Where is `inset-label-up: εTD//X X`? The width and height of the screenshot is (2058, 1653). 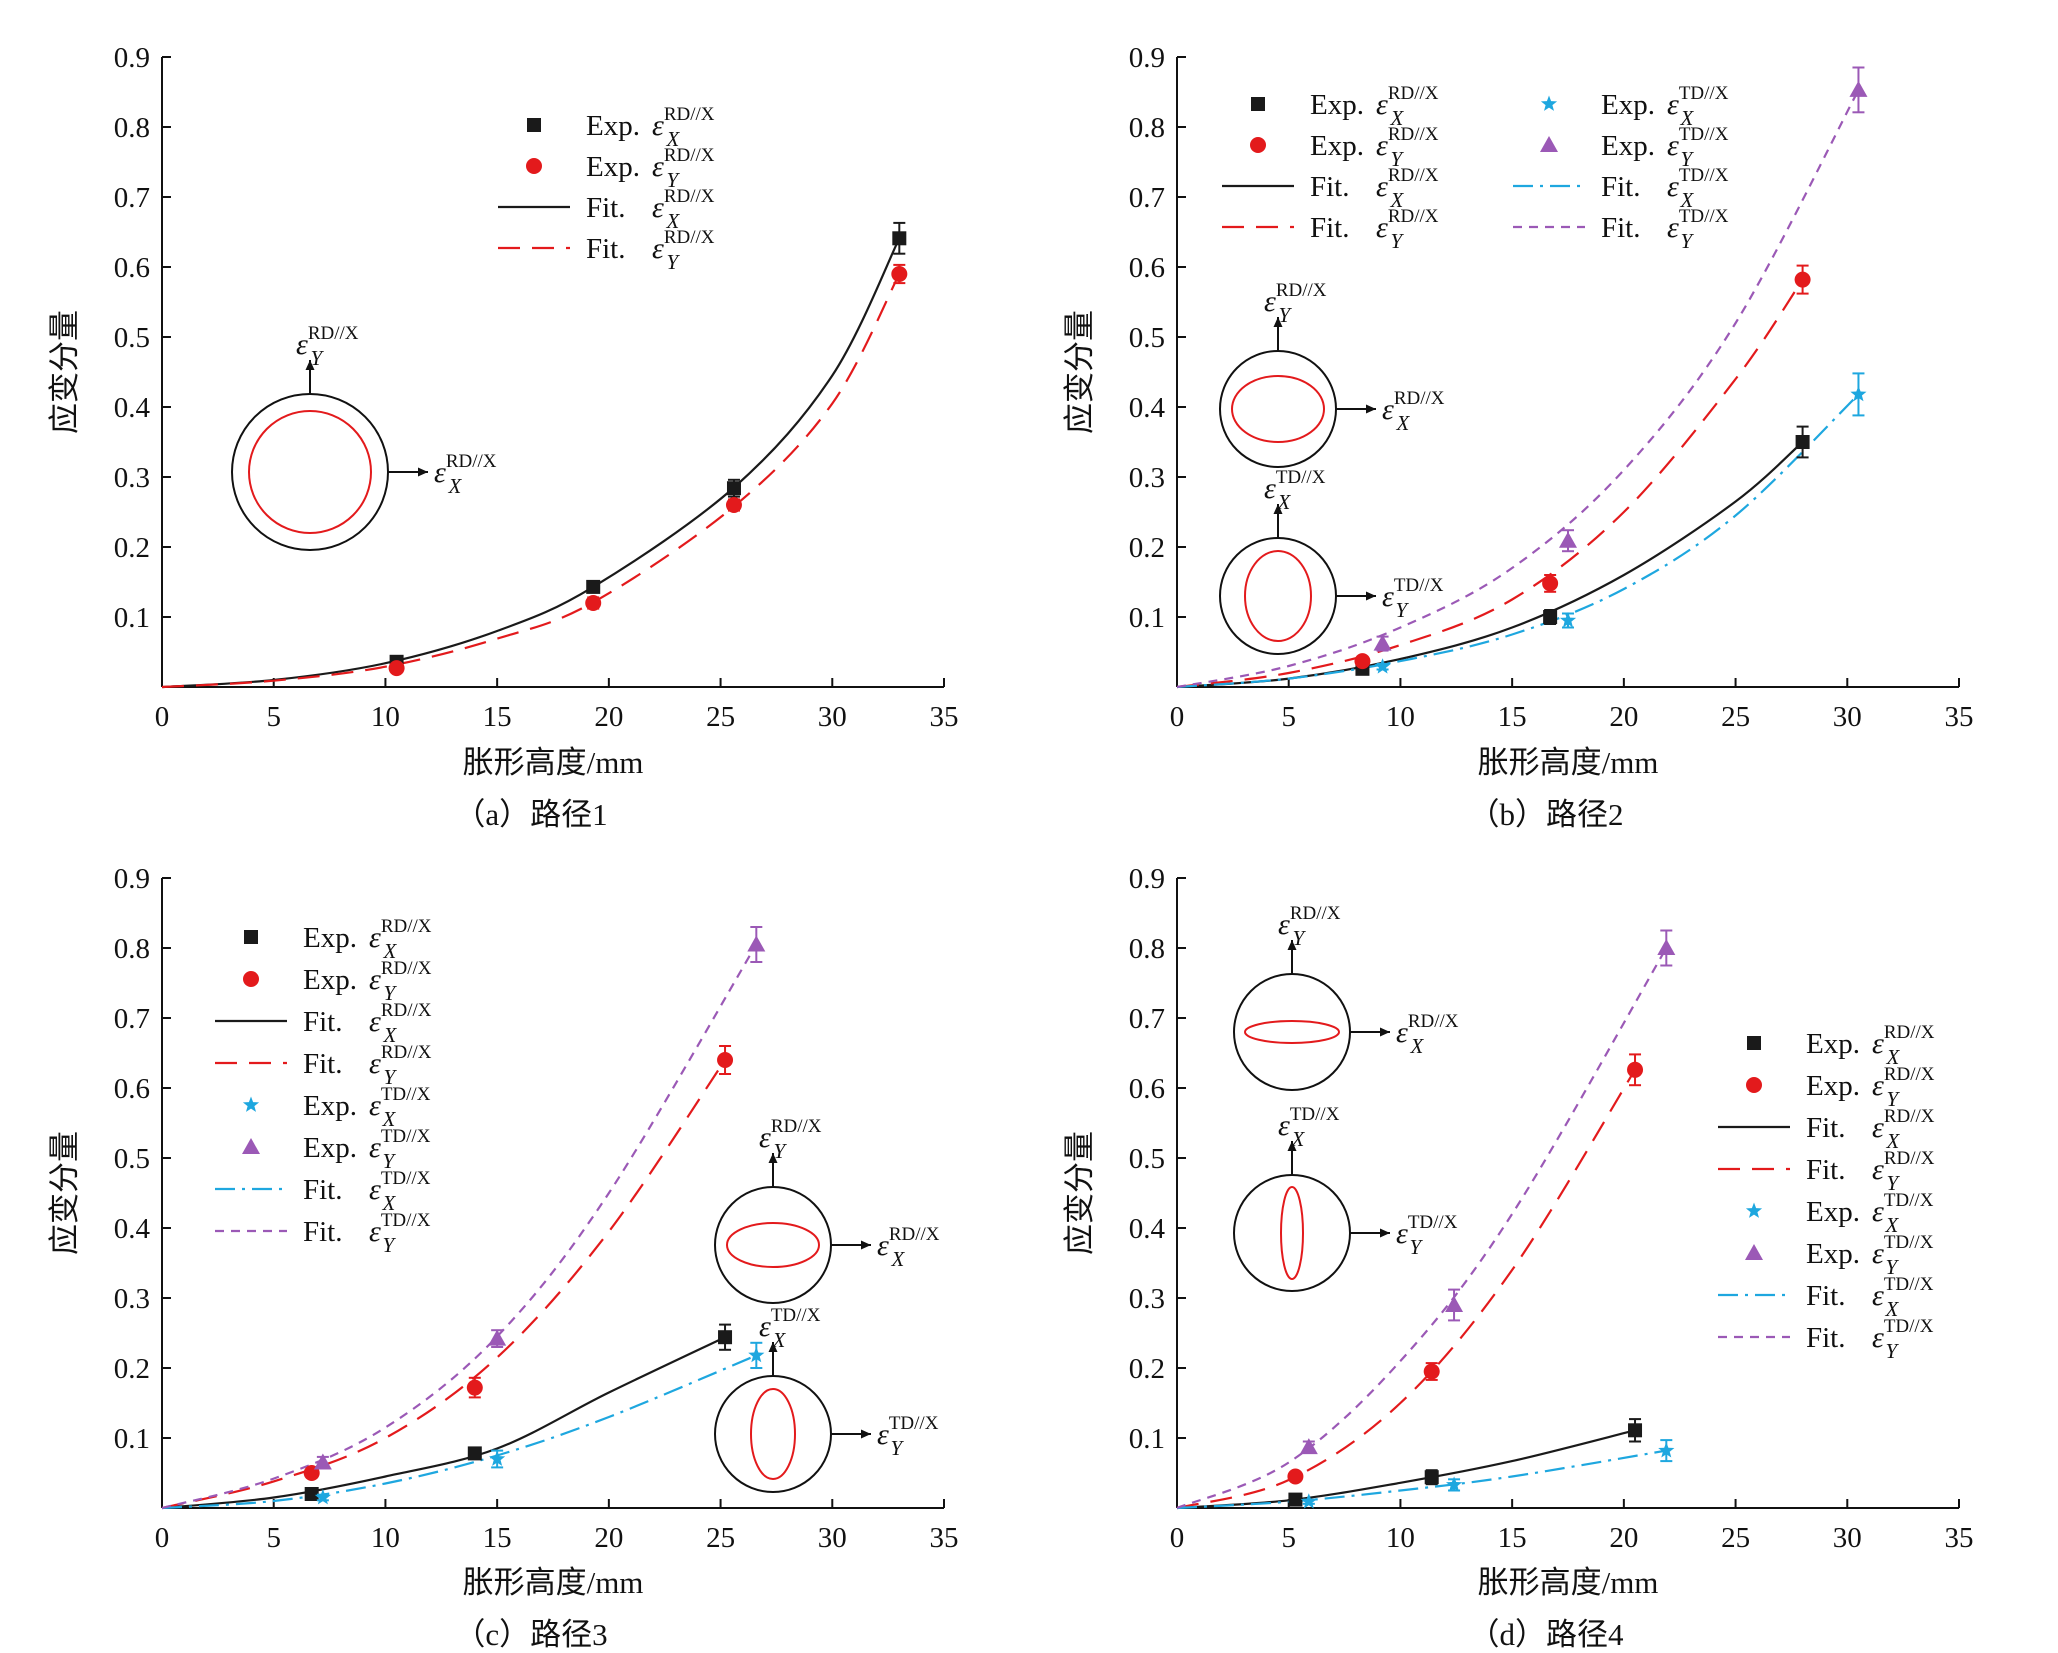 inset-label-up: εTD//X X is located at coordinates (1295, 490).